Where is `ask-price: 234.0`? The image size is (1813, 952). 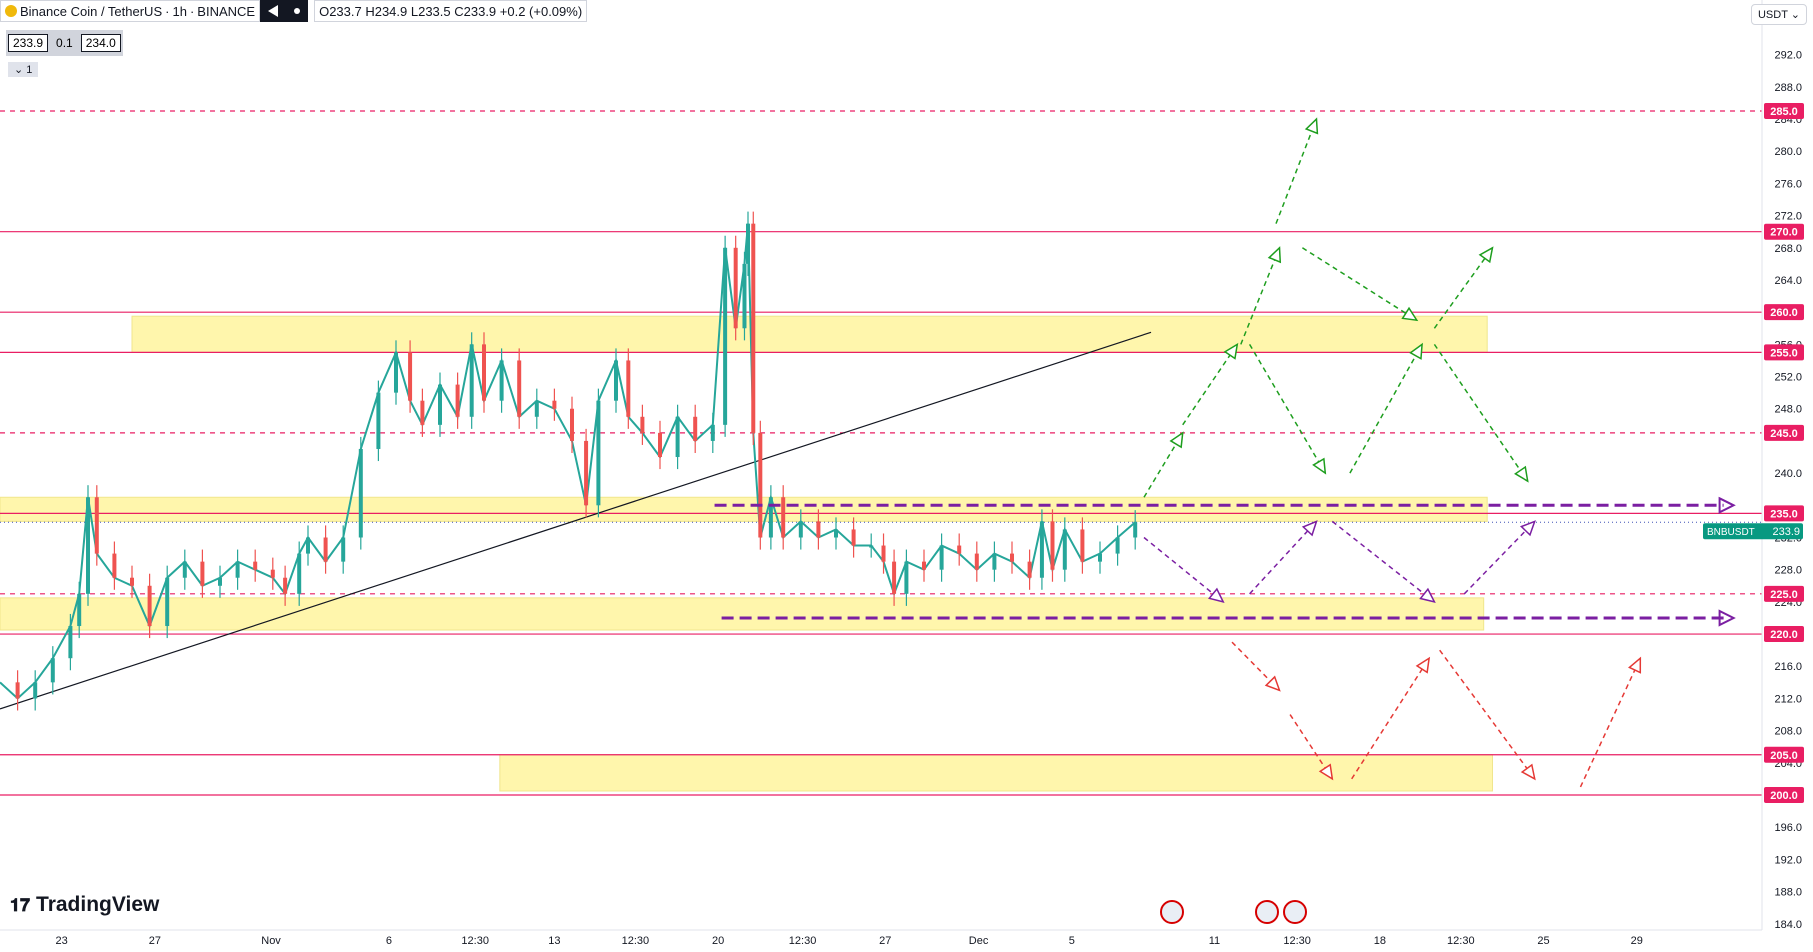 ask-price: 234.0 is located at coordinates (100, 43).